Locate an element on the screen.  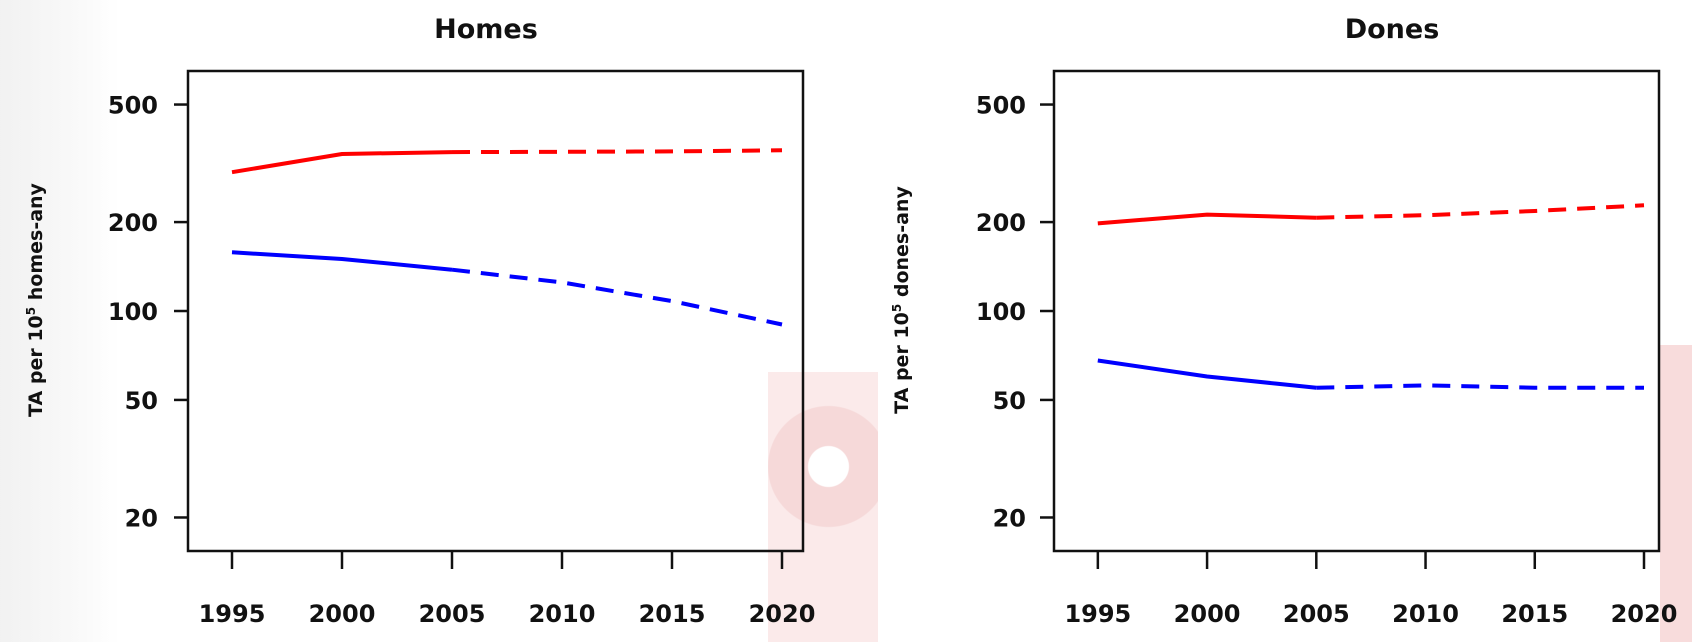
chart-title: Homes is located at coordinates (486, 29).